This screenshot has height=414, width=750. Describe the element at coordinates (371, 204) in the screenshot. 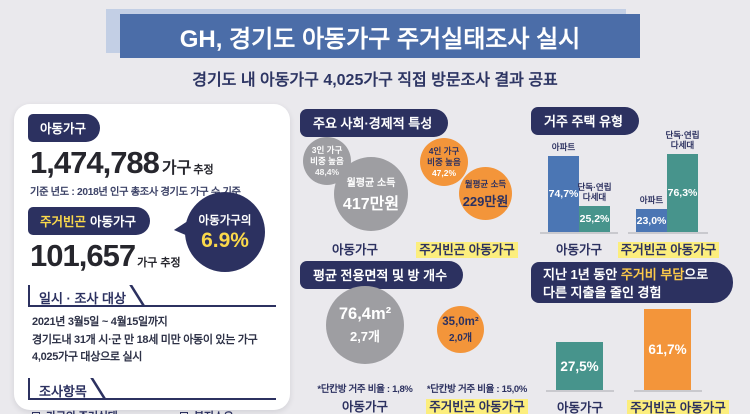

I see `circle-value: 417만원` at that location.